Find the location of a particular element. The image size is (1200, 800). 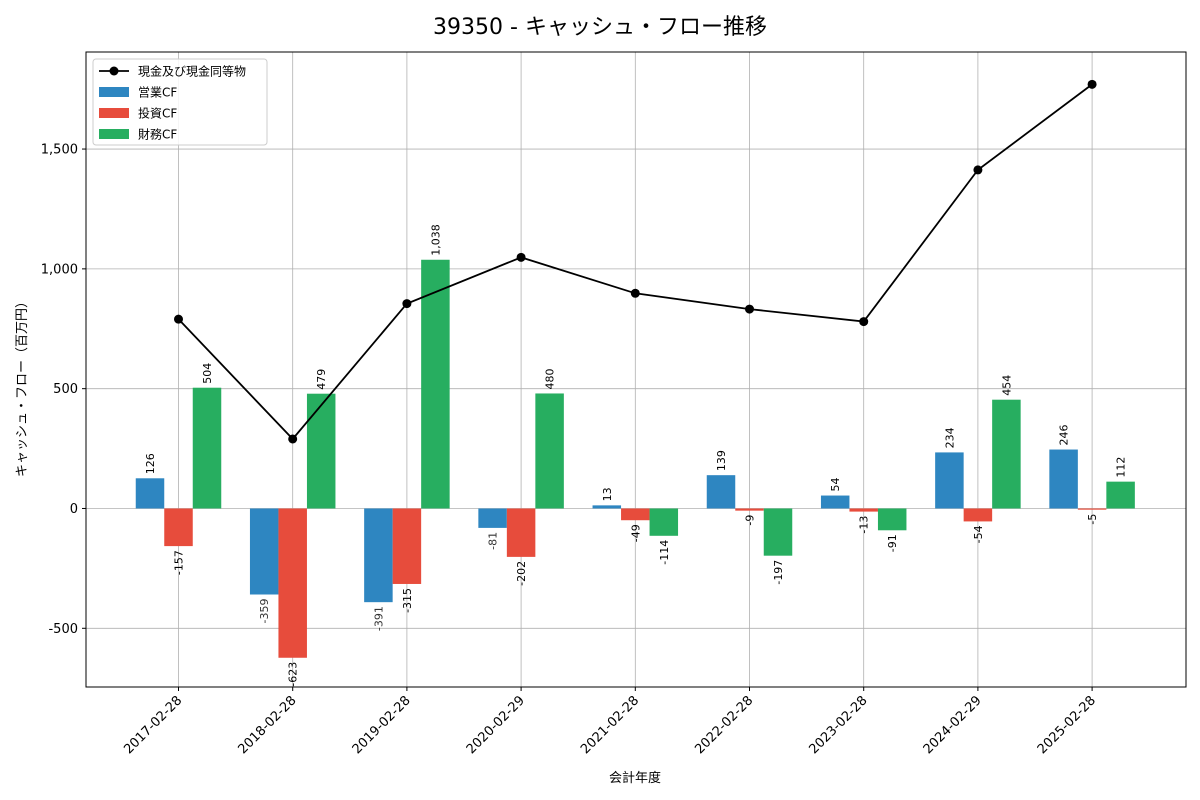

bar-label-0-2: -391 is located at coordinates (378, 618).